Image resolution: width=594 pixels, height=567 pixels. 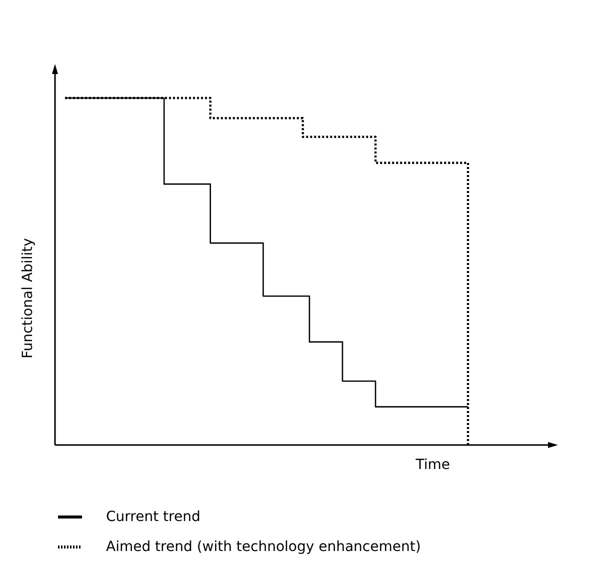 What do you see at coordinates (263, 547) in the screenshot?
I see `legend-label: Aimed trend (with technology enhancement)` at bounding box center [263, 547].